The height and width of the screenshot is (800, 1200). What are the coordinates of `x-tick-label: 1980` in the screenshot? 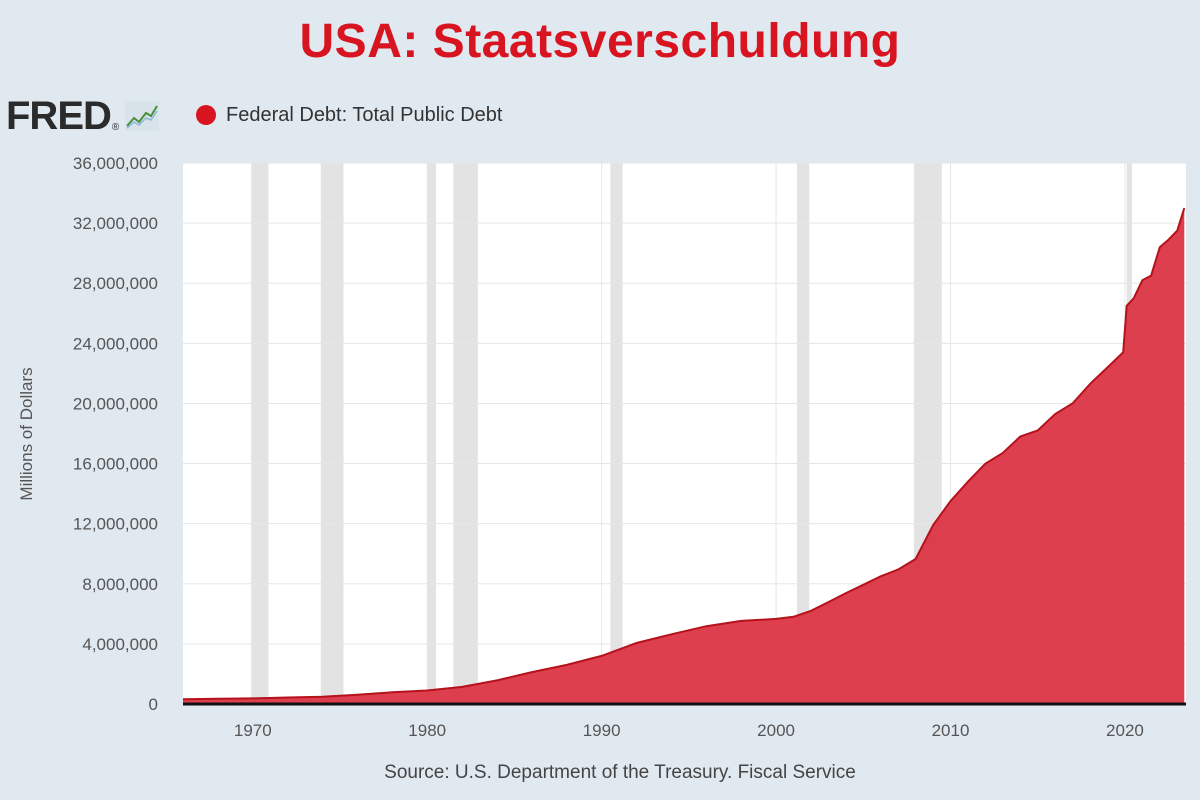 It's located at (427, 730).